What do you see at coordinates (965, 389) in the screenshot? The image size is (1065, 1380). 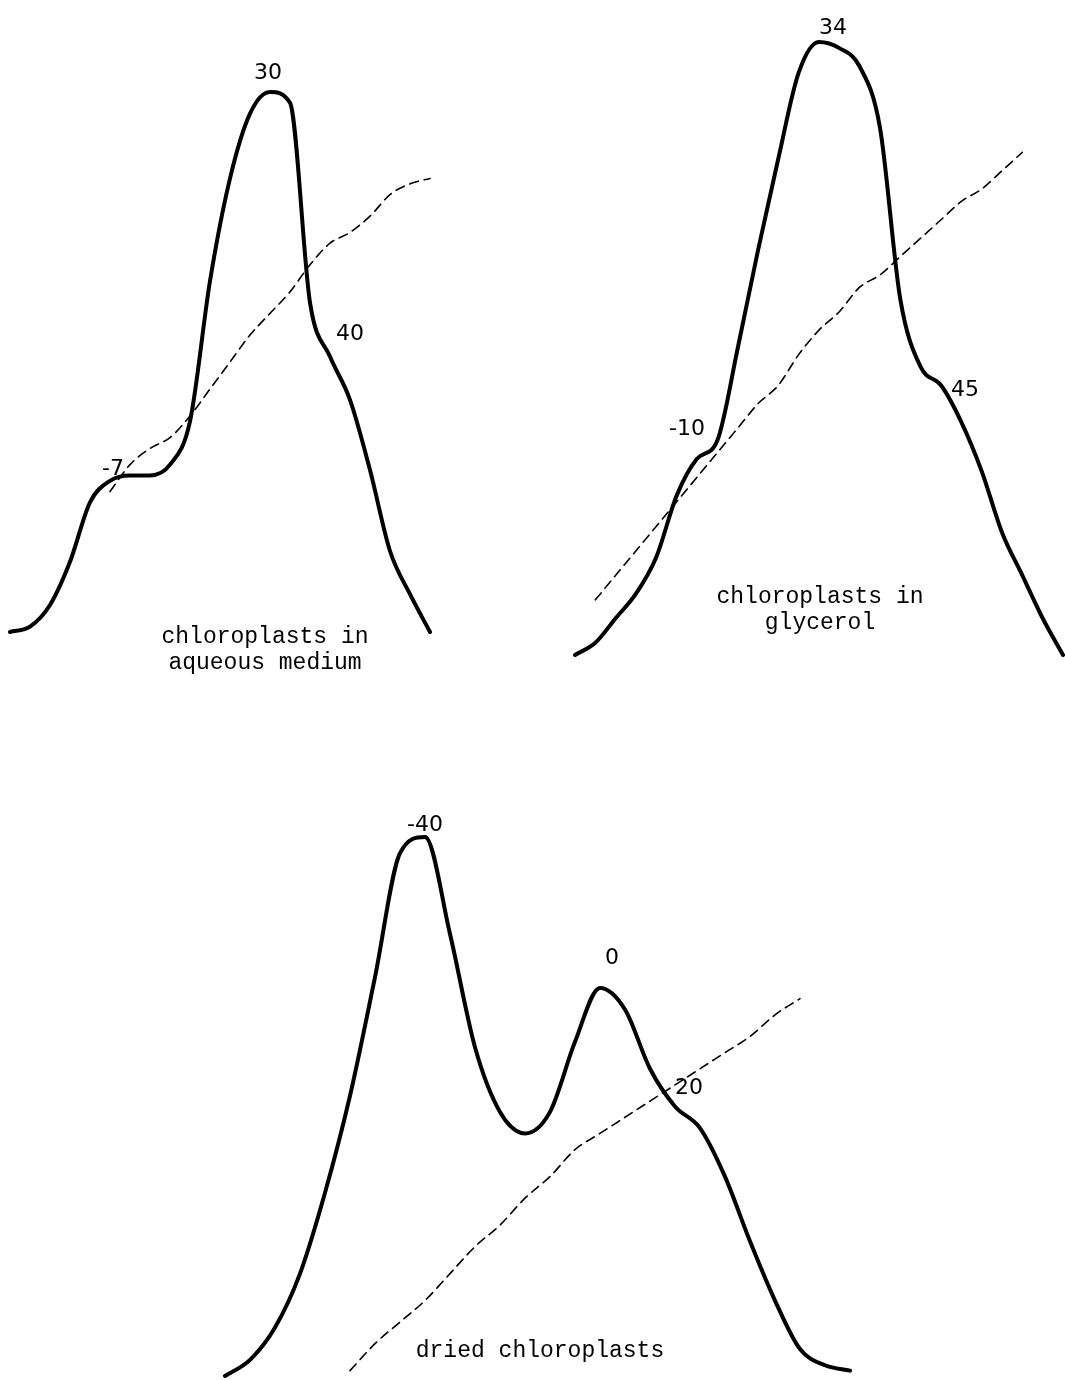 I see `annotation: 45` at bounding box center [965, 389].